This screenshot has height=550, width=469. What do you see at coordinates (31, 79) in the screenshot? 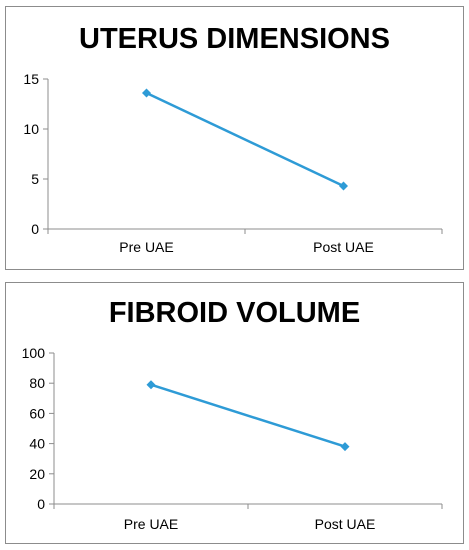
I see `y-tick-label: 15` at bounding box center [31, 79].